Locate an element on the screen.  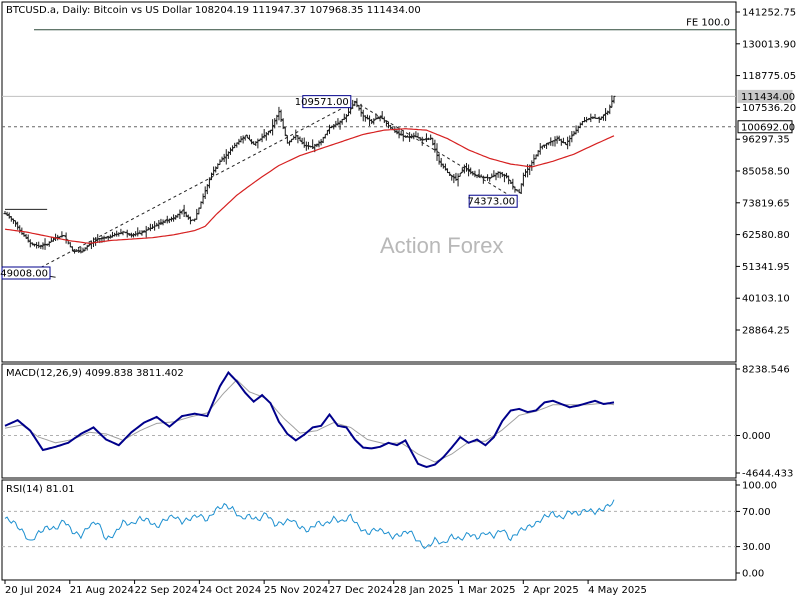
annotation-label: 109571.00 is located at coordinates (322, 102).